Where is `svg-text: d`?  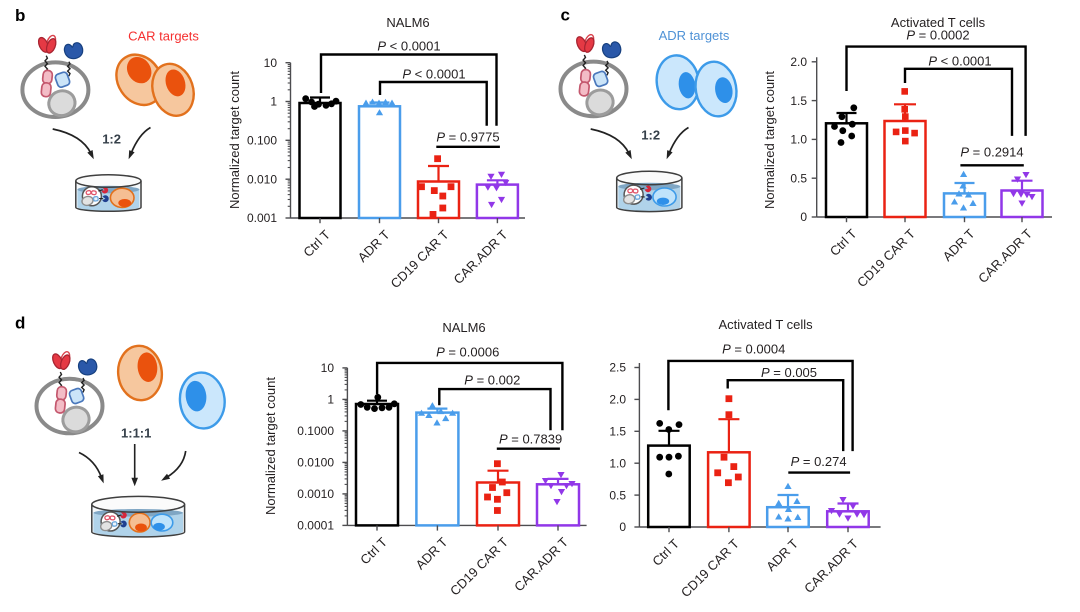
svg-text: d is located at coordinates (20, 323).